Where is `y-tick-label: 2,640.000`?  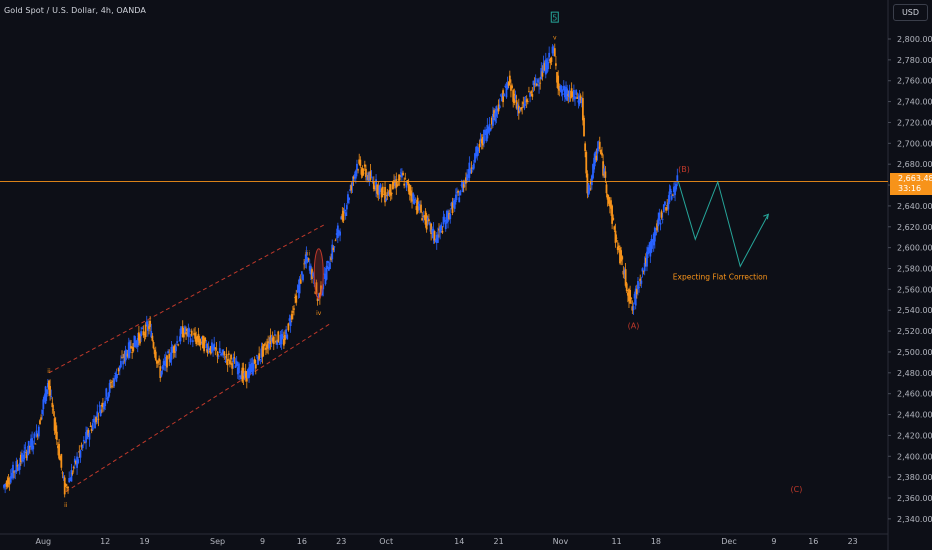 y-tick-label: 2,640.000 is located at coordinates (914, 206).